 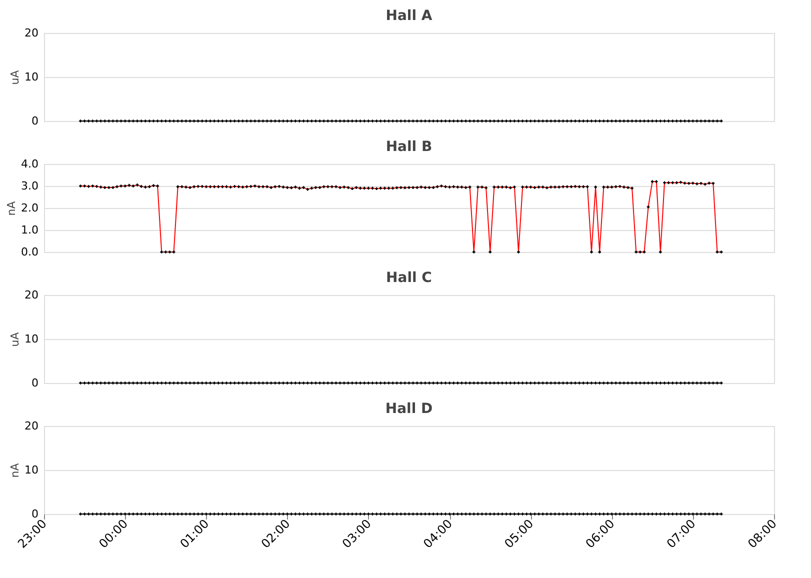 What do you see at coordinates (29, 252) in the screenshot?
I see `y-tick-label: 0.0` at bounding box center [29, 252].